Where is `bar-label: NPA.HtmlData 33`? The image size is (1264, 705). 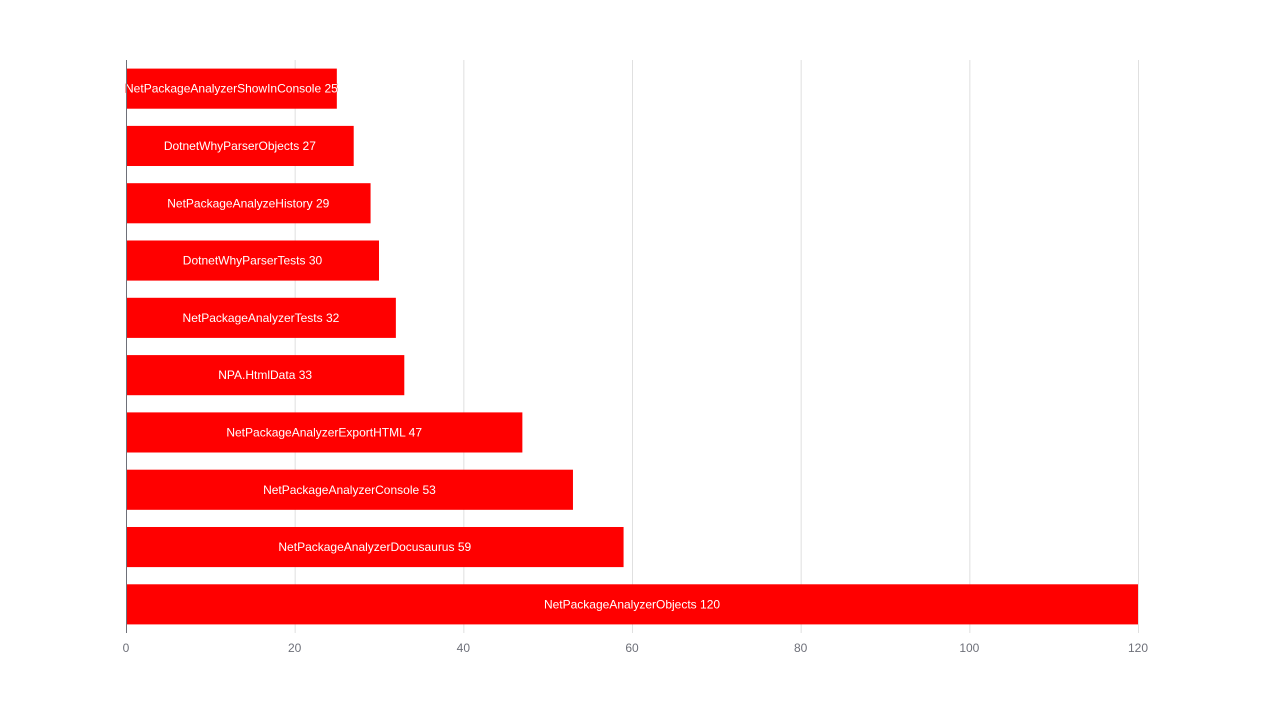 bar-label: NPA.HtmlData 33 is located at coordinates (265, 375).